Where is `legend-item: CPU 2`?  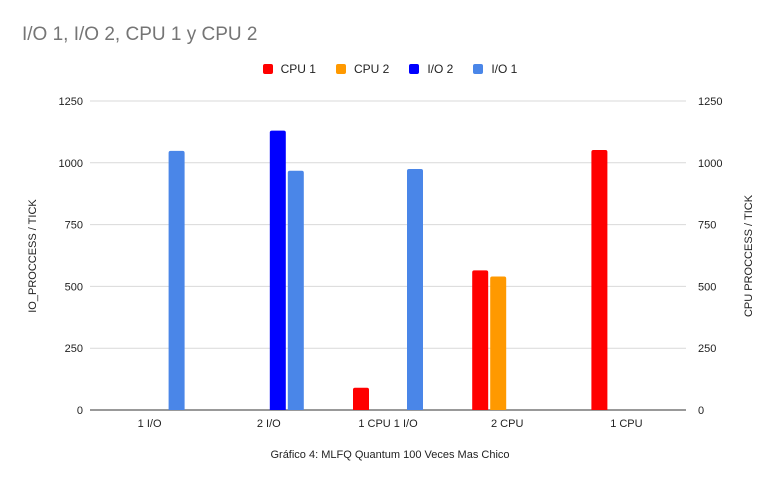 legend-item: CPU 2 is located at coordinates (362, 69).